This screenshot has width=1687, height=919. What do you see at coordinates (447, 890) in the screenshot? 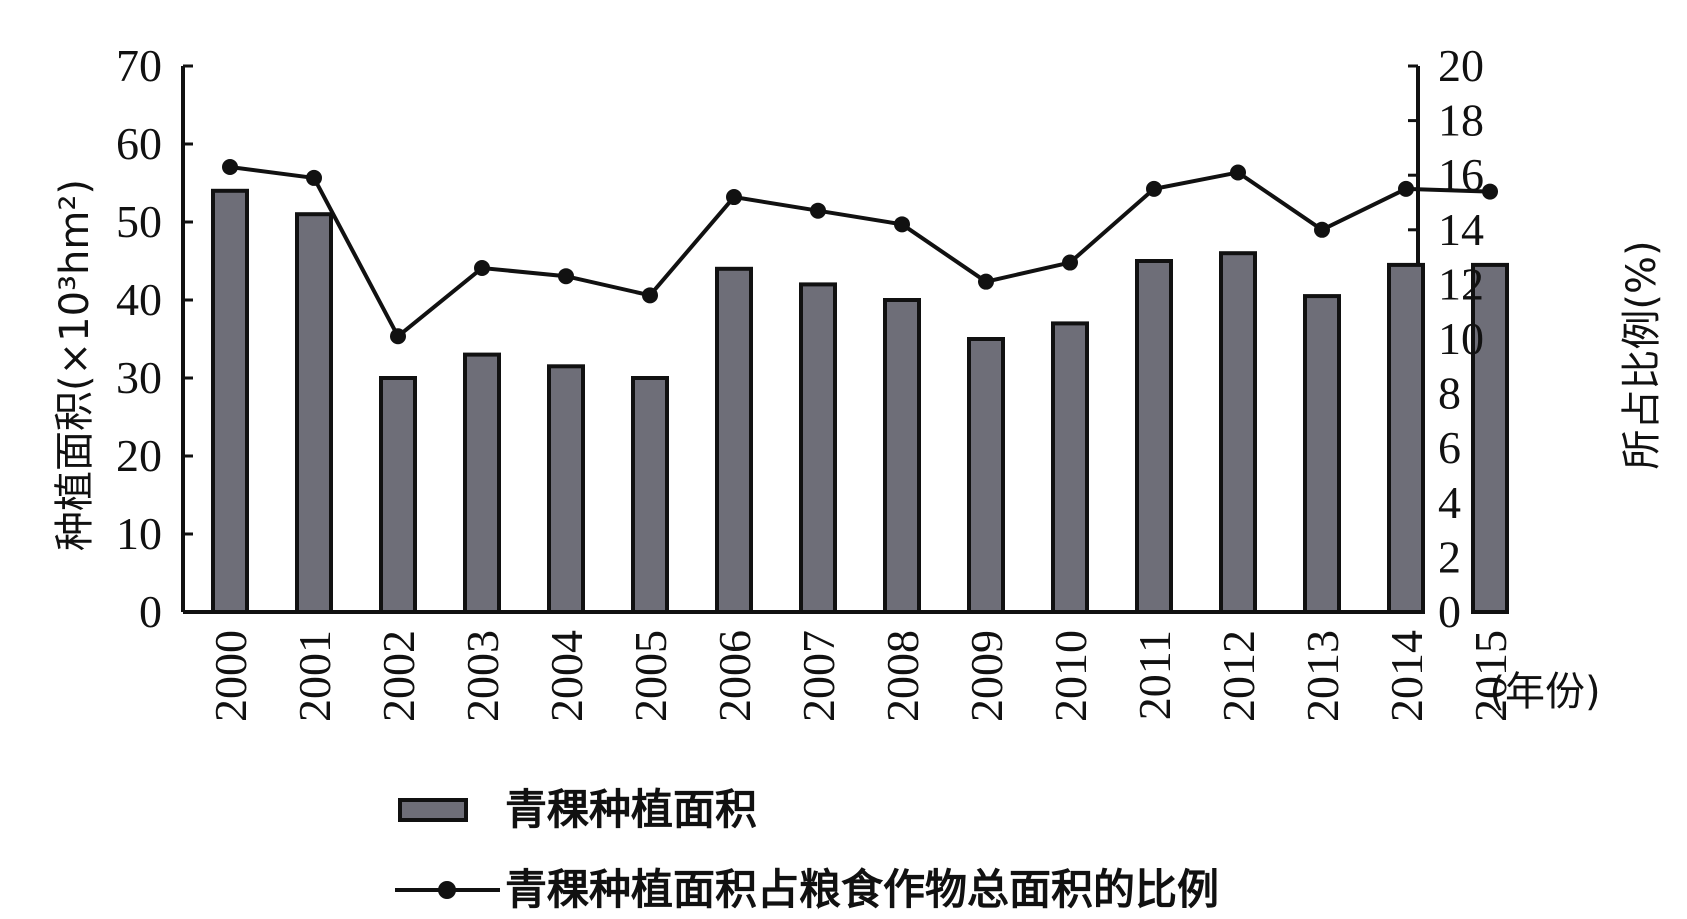
I see `legend-line-marker` at bounding box center [447, 890].